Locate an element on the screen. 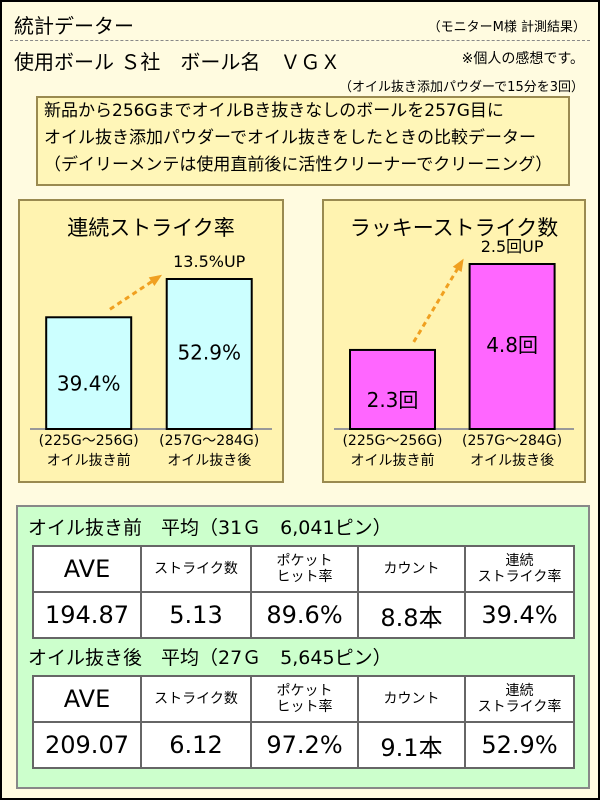  note-line: 新品から256GまでオイルBき抜きなしのボールを257G目に is located at coordinates (274, 111).